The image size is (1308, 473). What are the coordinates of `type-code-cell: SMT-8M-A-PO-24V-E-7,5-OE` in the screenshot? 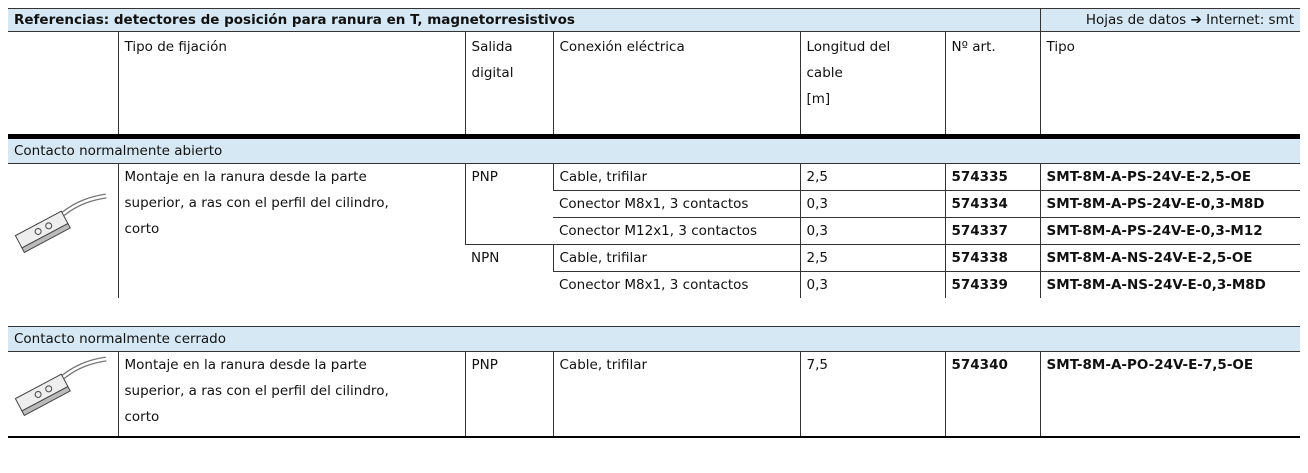 It's located at (1170, 394).